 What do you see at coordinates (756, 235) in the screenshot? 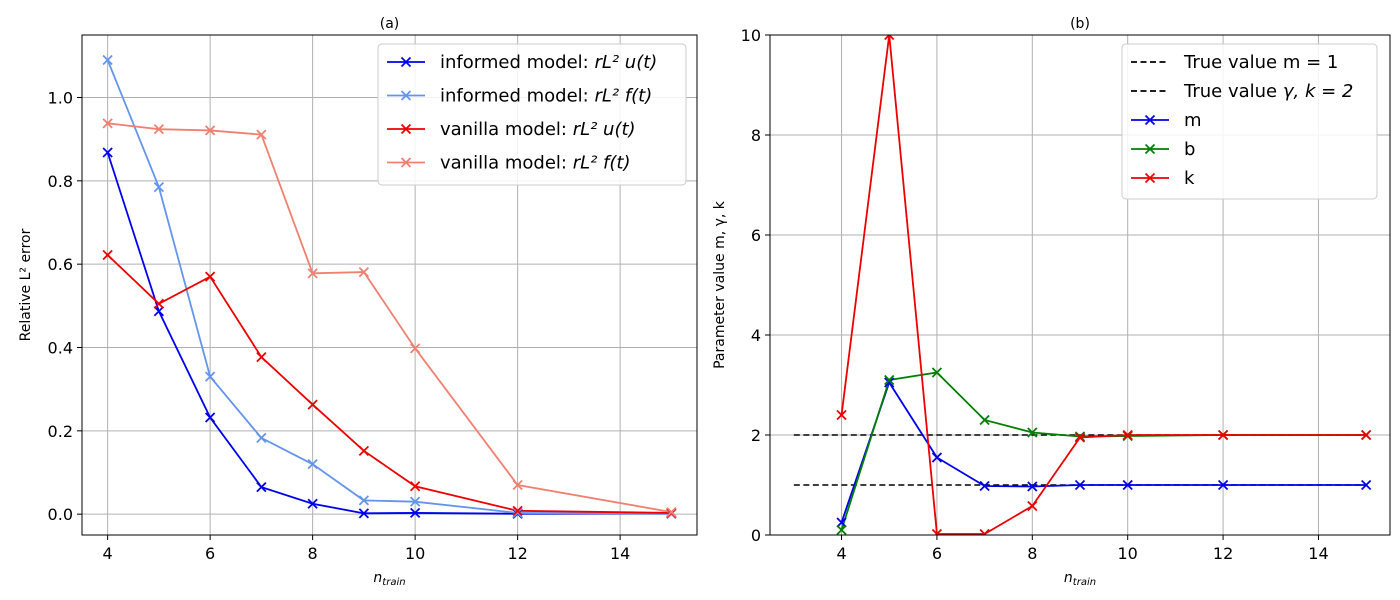
I see `y-tick-label: 6` at bounding box center [756, 235].